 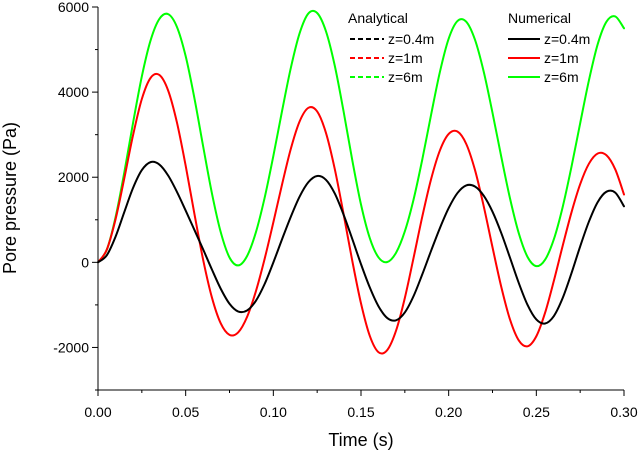 I want to click on legend-title: Numerical, so click(x=539, y=18).